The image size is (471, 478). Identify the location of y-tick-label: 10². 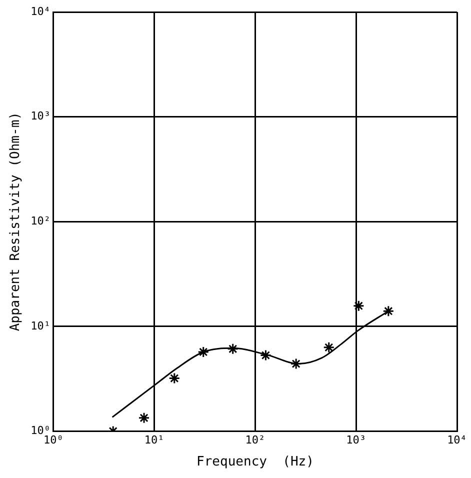
(40, 221).